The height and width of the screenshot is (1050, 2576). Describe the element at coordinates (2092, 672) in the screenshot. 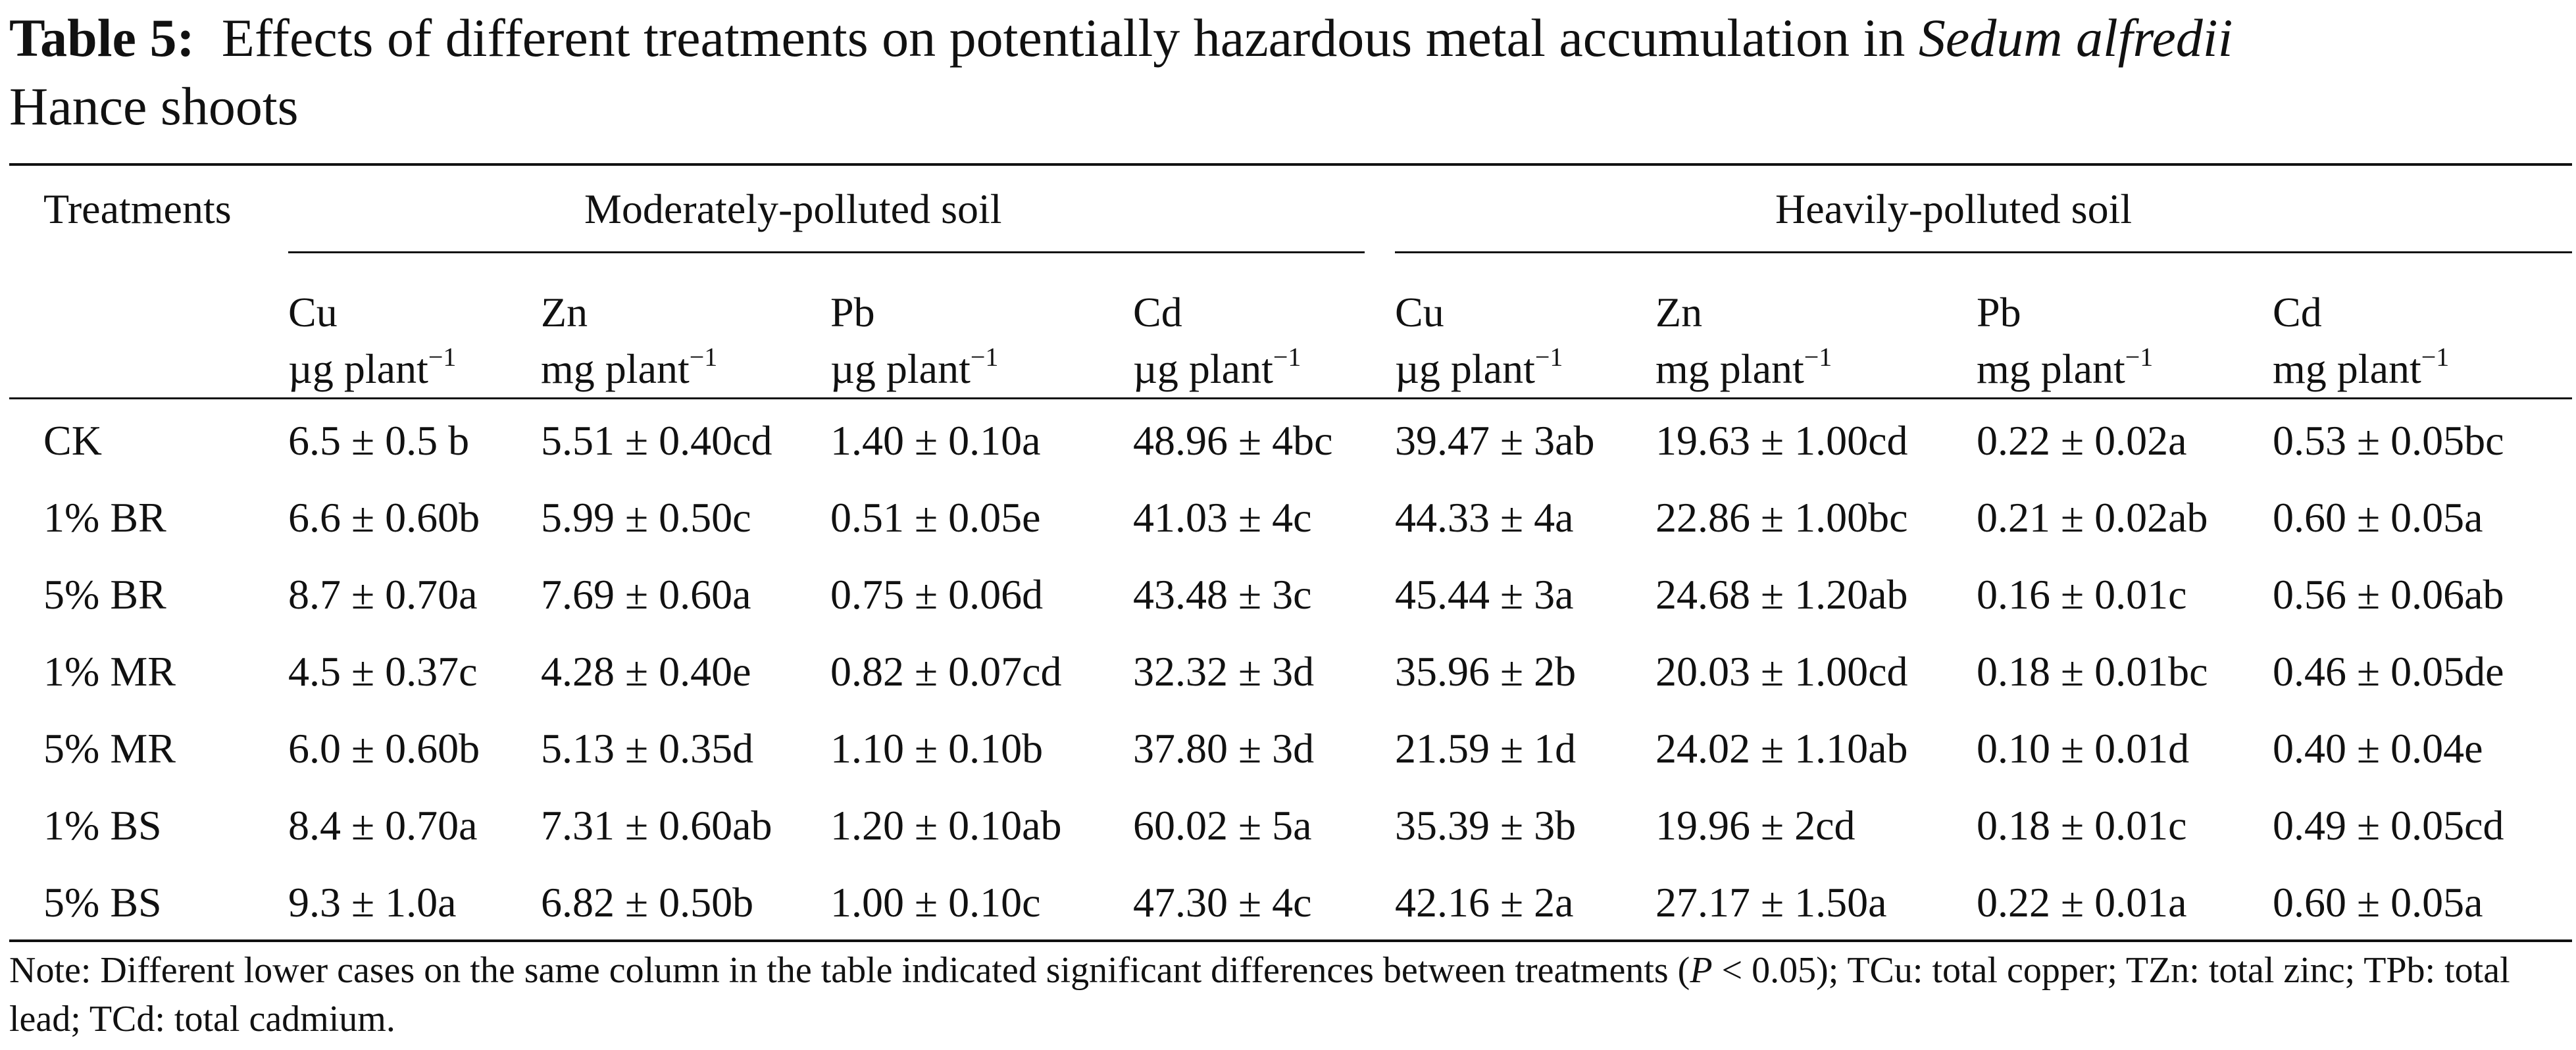

I see `table-cell: 0.18 ± 0.01bc` at that location.